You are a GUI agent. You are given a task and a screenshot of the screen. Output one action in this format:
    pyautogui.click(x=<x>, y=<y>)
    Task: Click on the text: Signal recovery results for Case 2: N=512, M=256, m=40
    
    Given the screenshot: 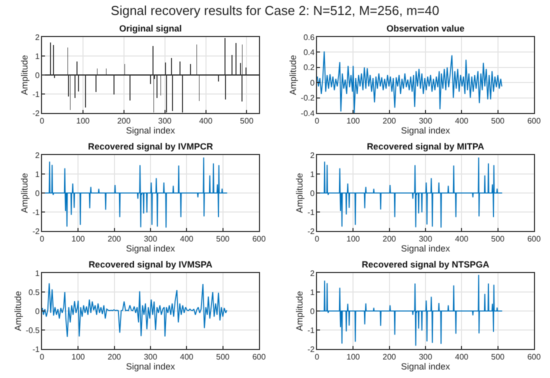 What is the action you would take?
    pyautogui.click(x=275, y=11)
    